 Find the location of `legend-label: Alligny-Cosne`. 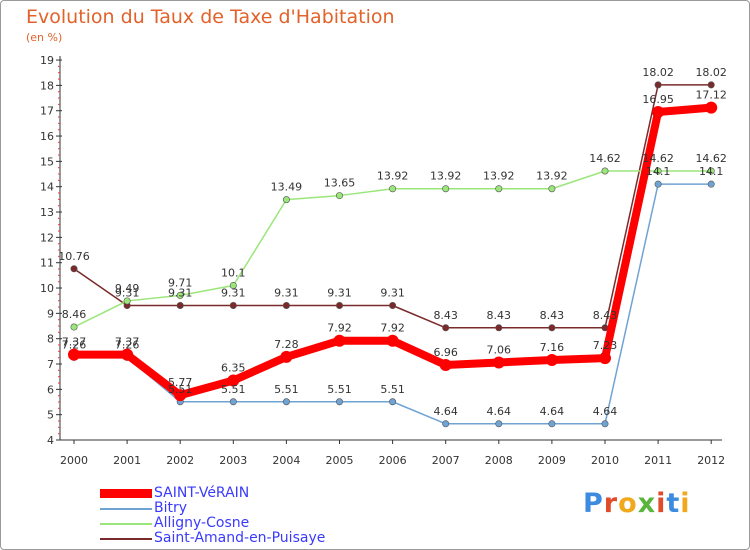

legend-label: Alligny-Cosne is located at coordinates (202, 523).